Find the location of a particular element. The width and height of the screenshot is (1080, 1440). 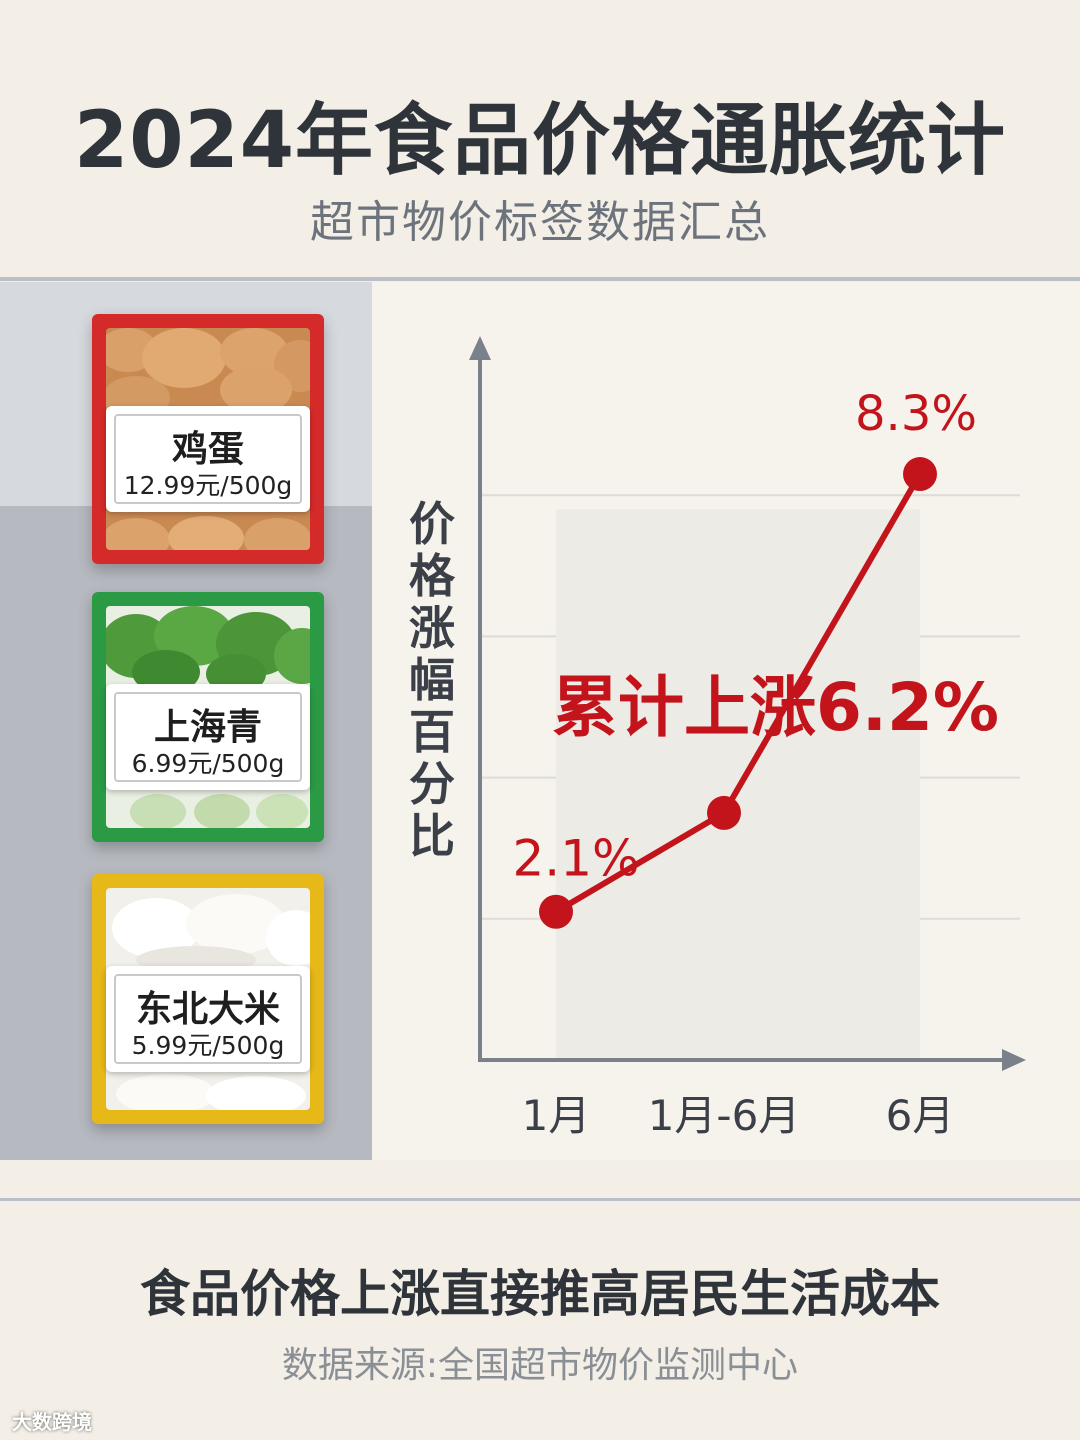

y-axis-label: 价格涨幅百分比 is located at coordinates (432, 680).